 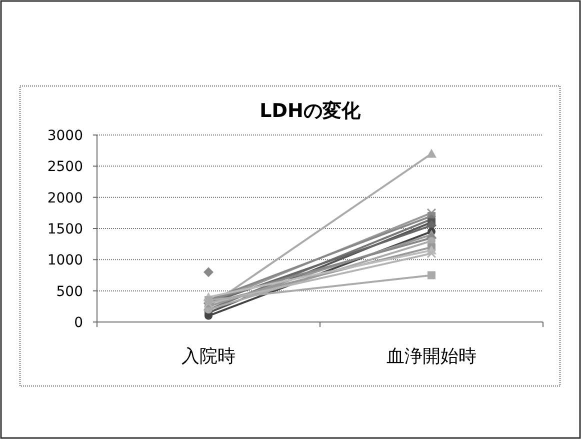 What do you see at coordinates (65, 260) in the screenshot?
I see `y-tick-label: 1000` at bounding box center [65, 260].